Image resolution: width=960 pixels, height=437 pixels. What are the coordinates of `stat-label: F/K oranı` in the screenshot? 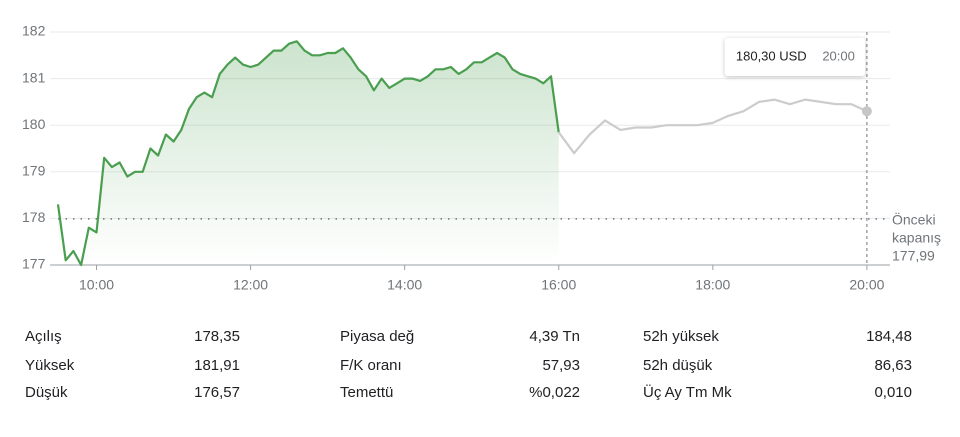 It's located at (371, 365).